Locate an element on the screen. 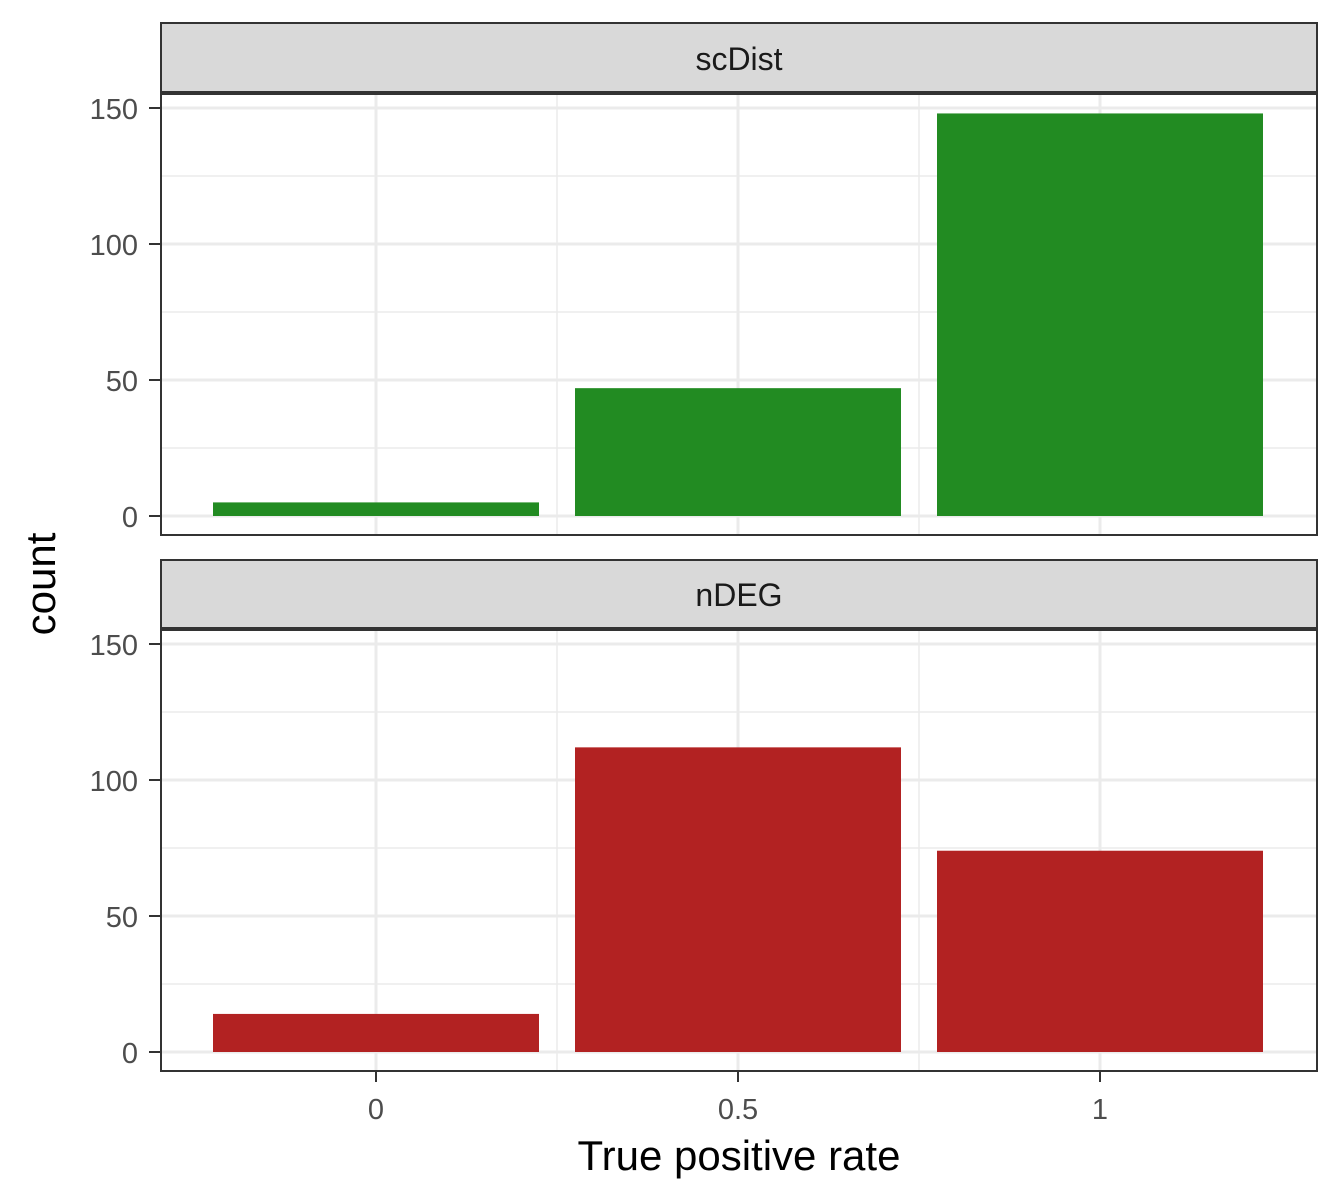 This screenshot has height=1204, width=1341. x-axis: 0 0.5 1 is located at coordinates (738, 1098).